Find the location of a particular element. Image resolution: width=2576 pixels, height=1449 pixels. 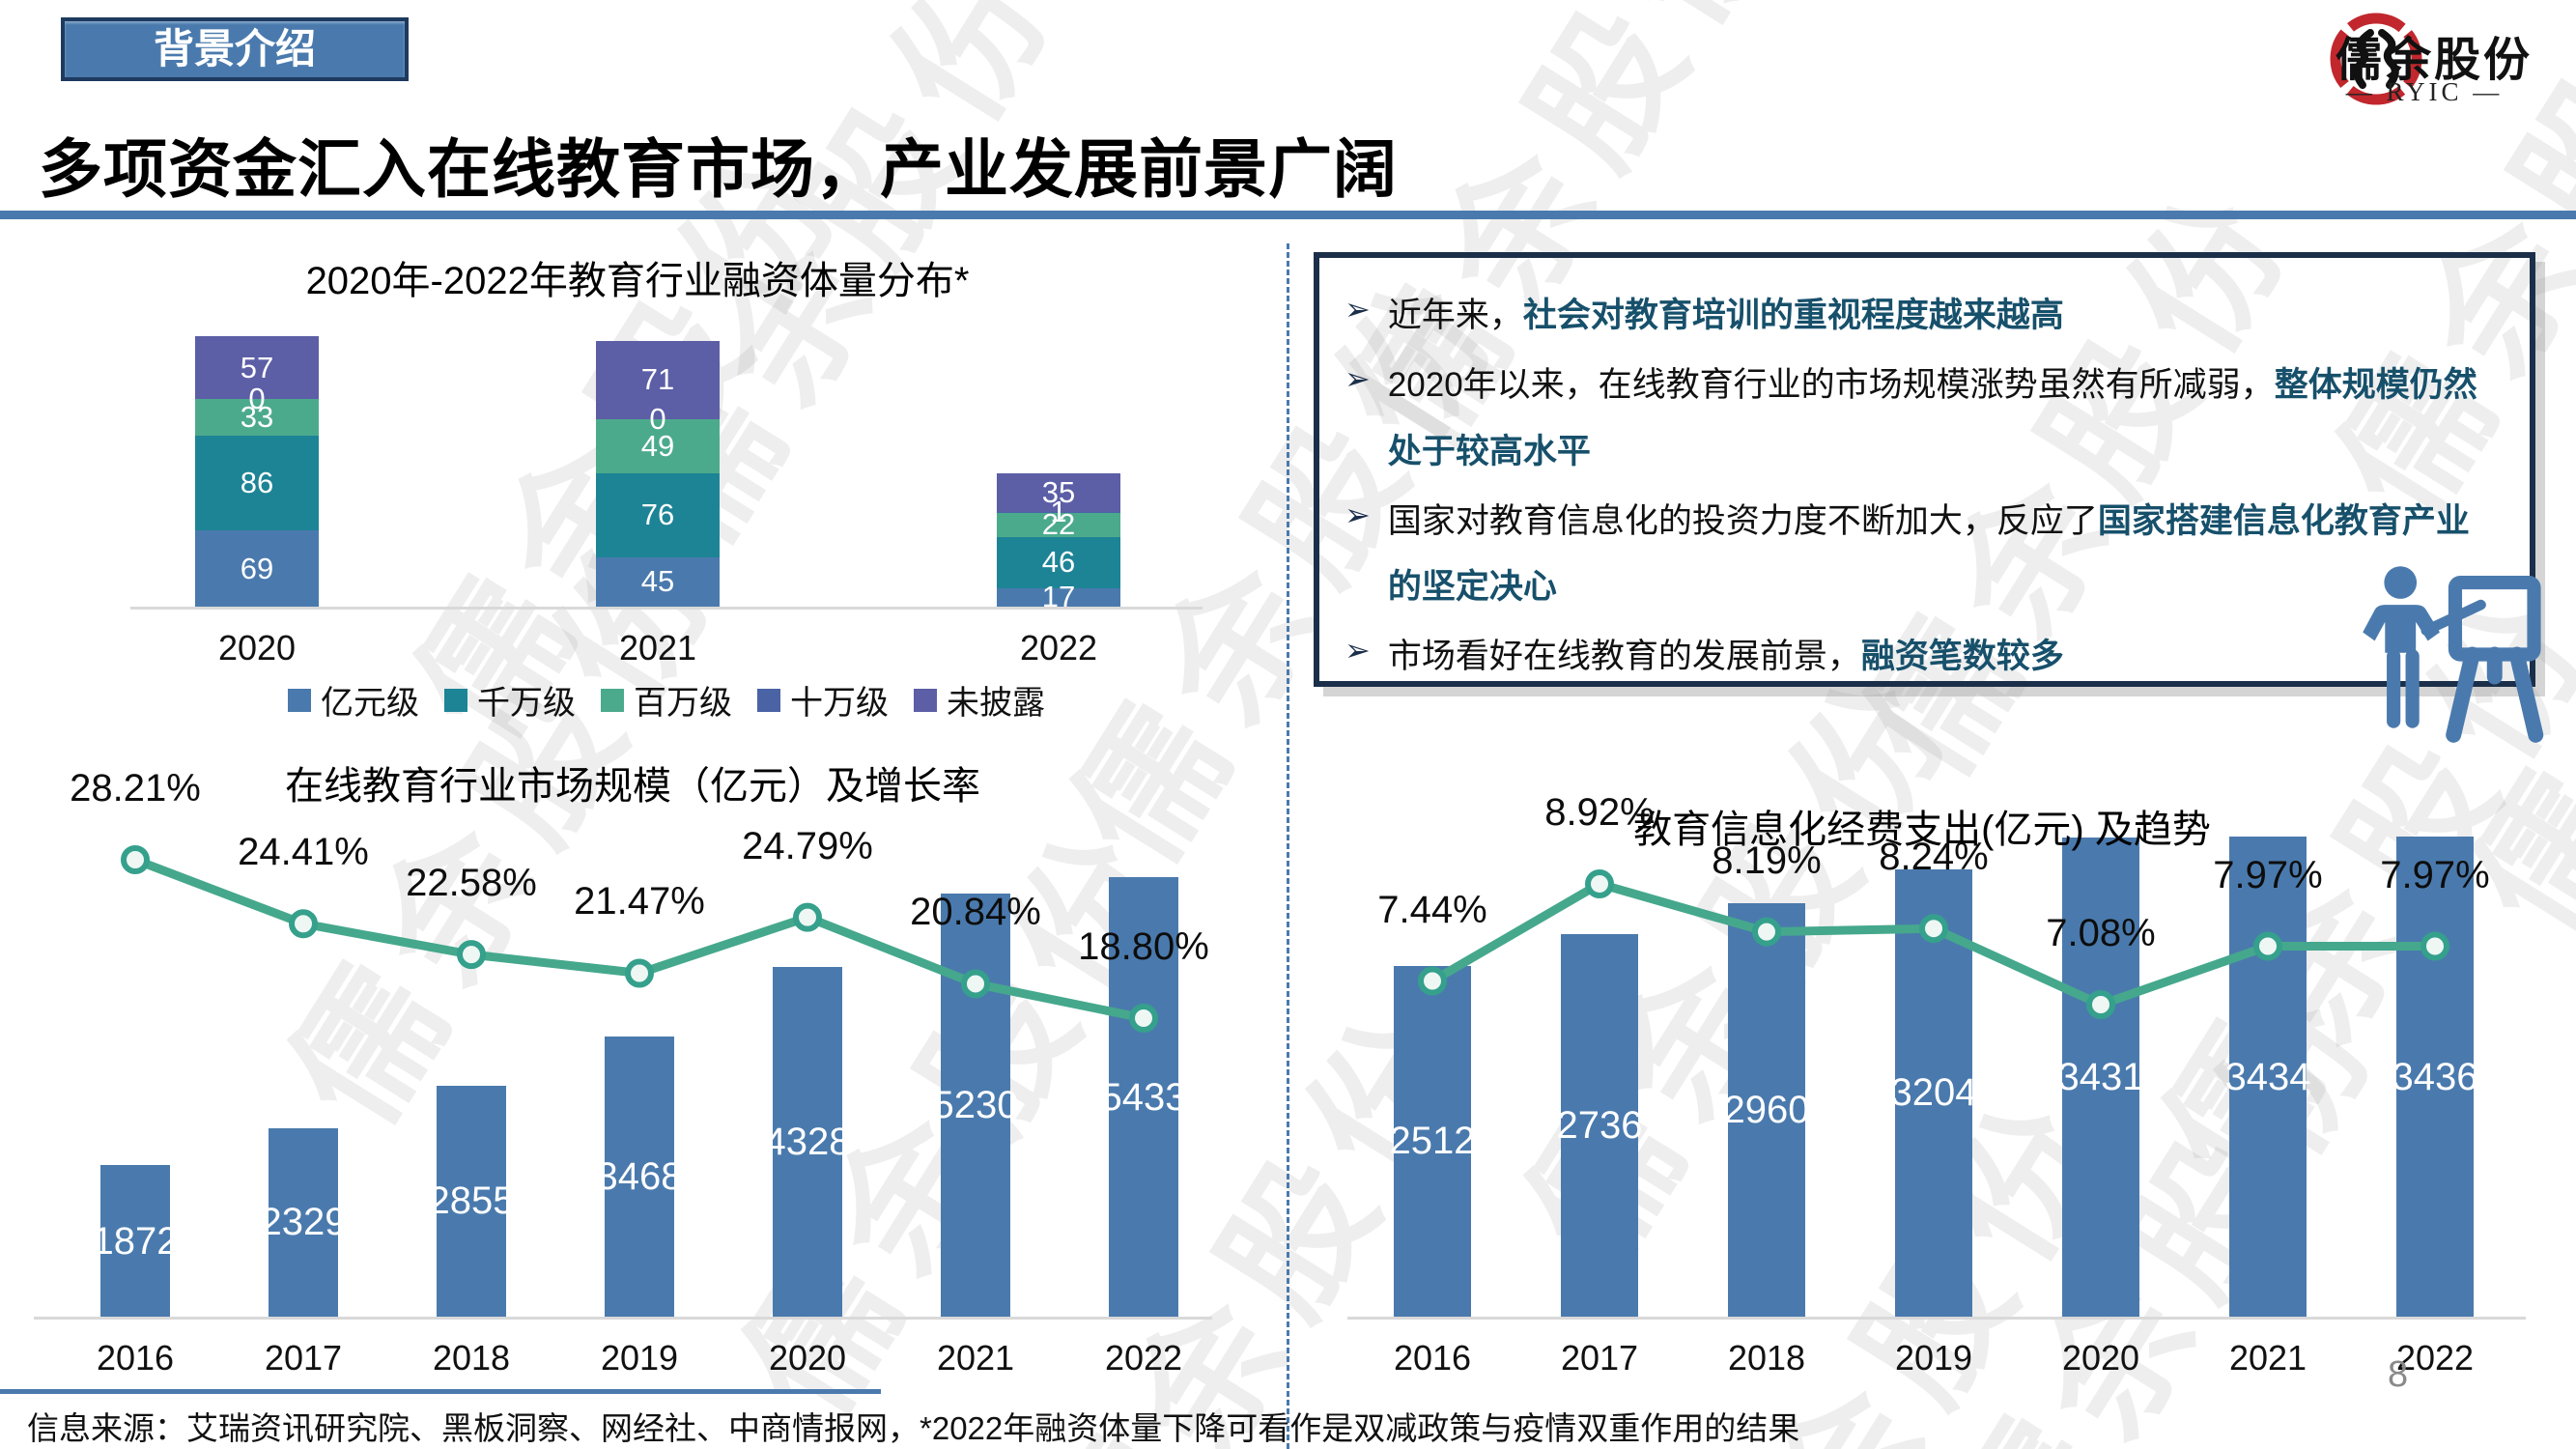

chart-title-informatization: 教育信息化经费支出(亿元) 及趋势 is located at coordinates (1922, 830).